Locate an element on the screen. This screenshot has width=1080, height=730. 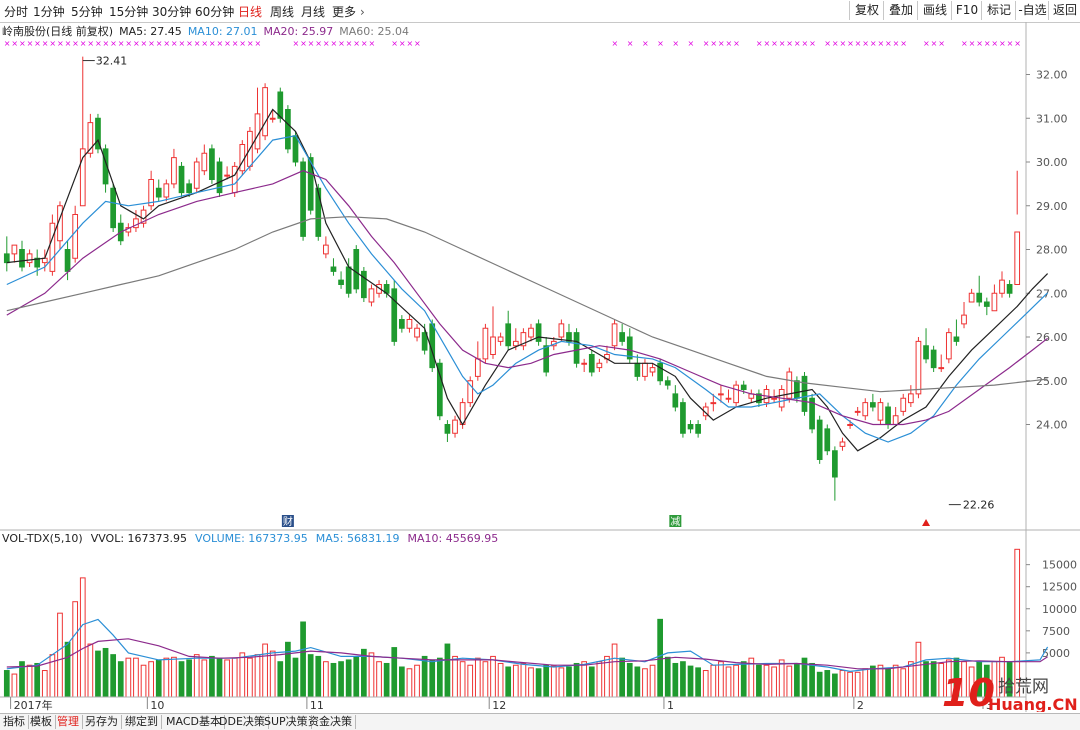
period-tab-daily: 日线 is located at coordinates (250, 12).